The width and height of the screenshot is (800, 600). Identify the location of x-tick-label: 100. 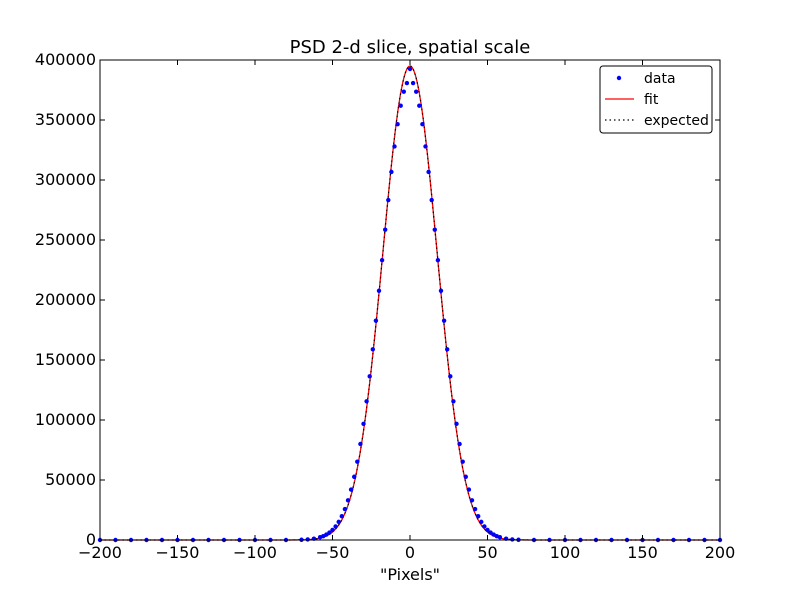
(565, 552).